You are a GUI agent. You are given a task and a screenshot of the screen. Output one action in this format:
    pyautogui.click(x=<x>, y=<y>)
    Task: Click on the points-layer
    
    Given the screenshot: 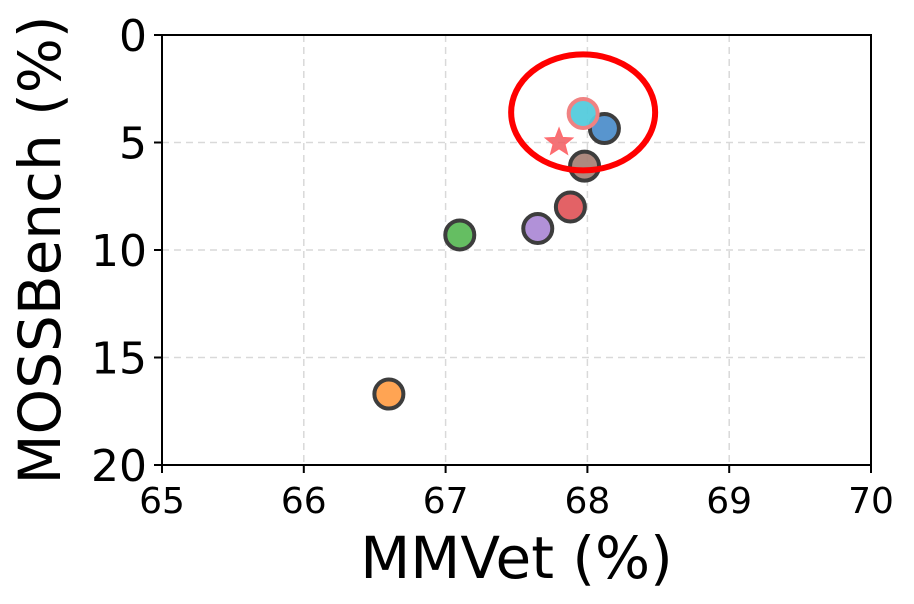 What is the action you would take?
    pyautogui.click(x=496, y=253)
    